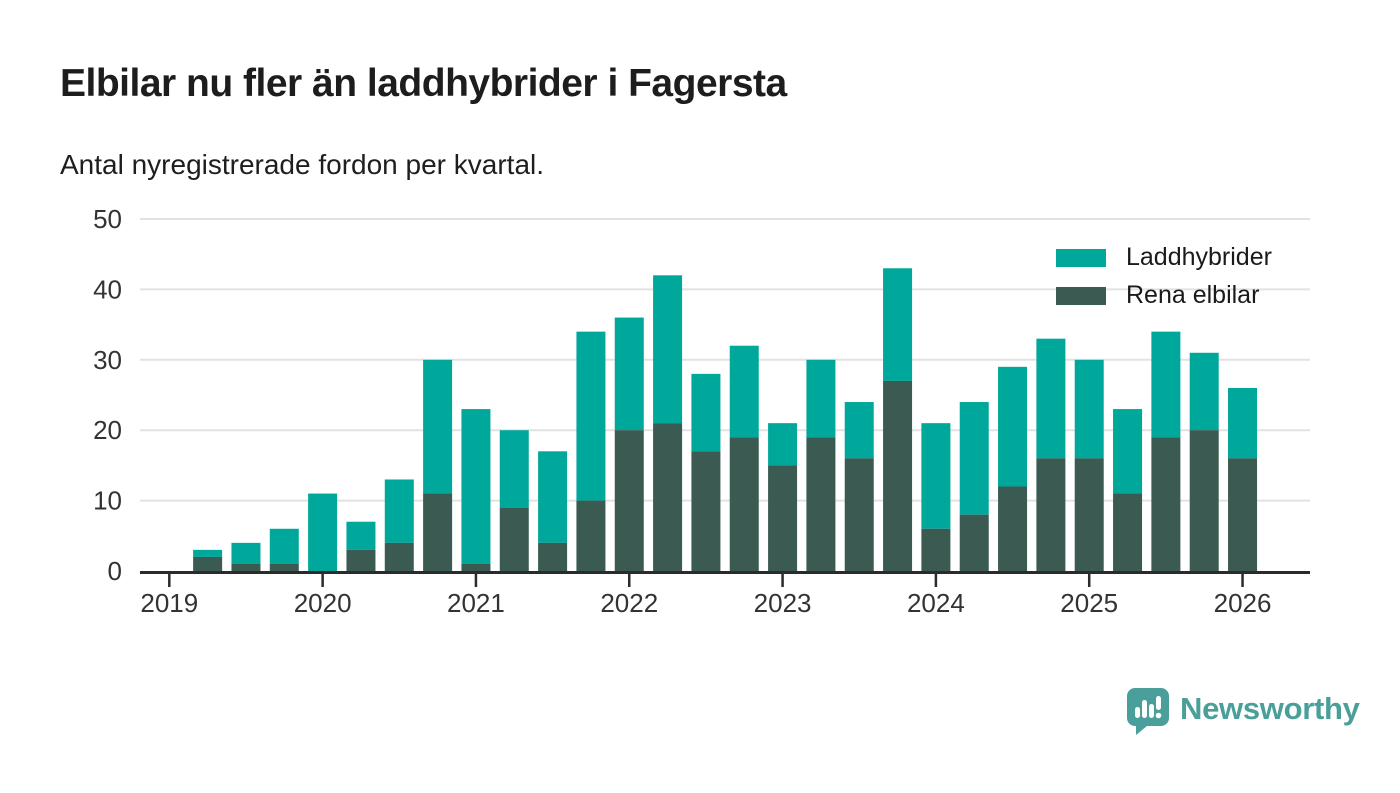 The image size is (1400, 793). What do you see at coordinates (1243, 603) in the screenshot?
I see `x-tick-label: 2026` at bounding box center [1243, 603].